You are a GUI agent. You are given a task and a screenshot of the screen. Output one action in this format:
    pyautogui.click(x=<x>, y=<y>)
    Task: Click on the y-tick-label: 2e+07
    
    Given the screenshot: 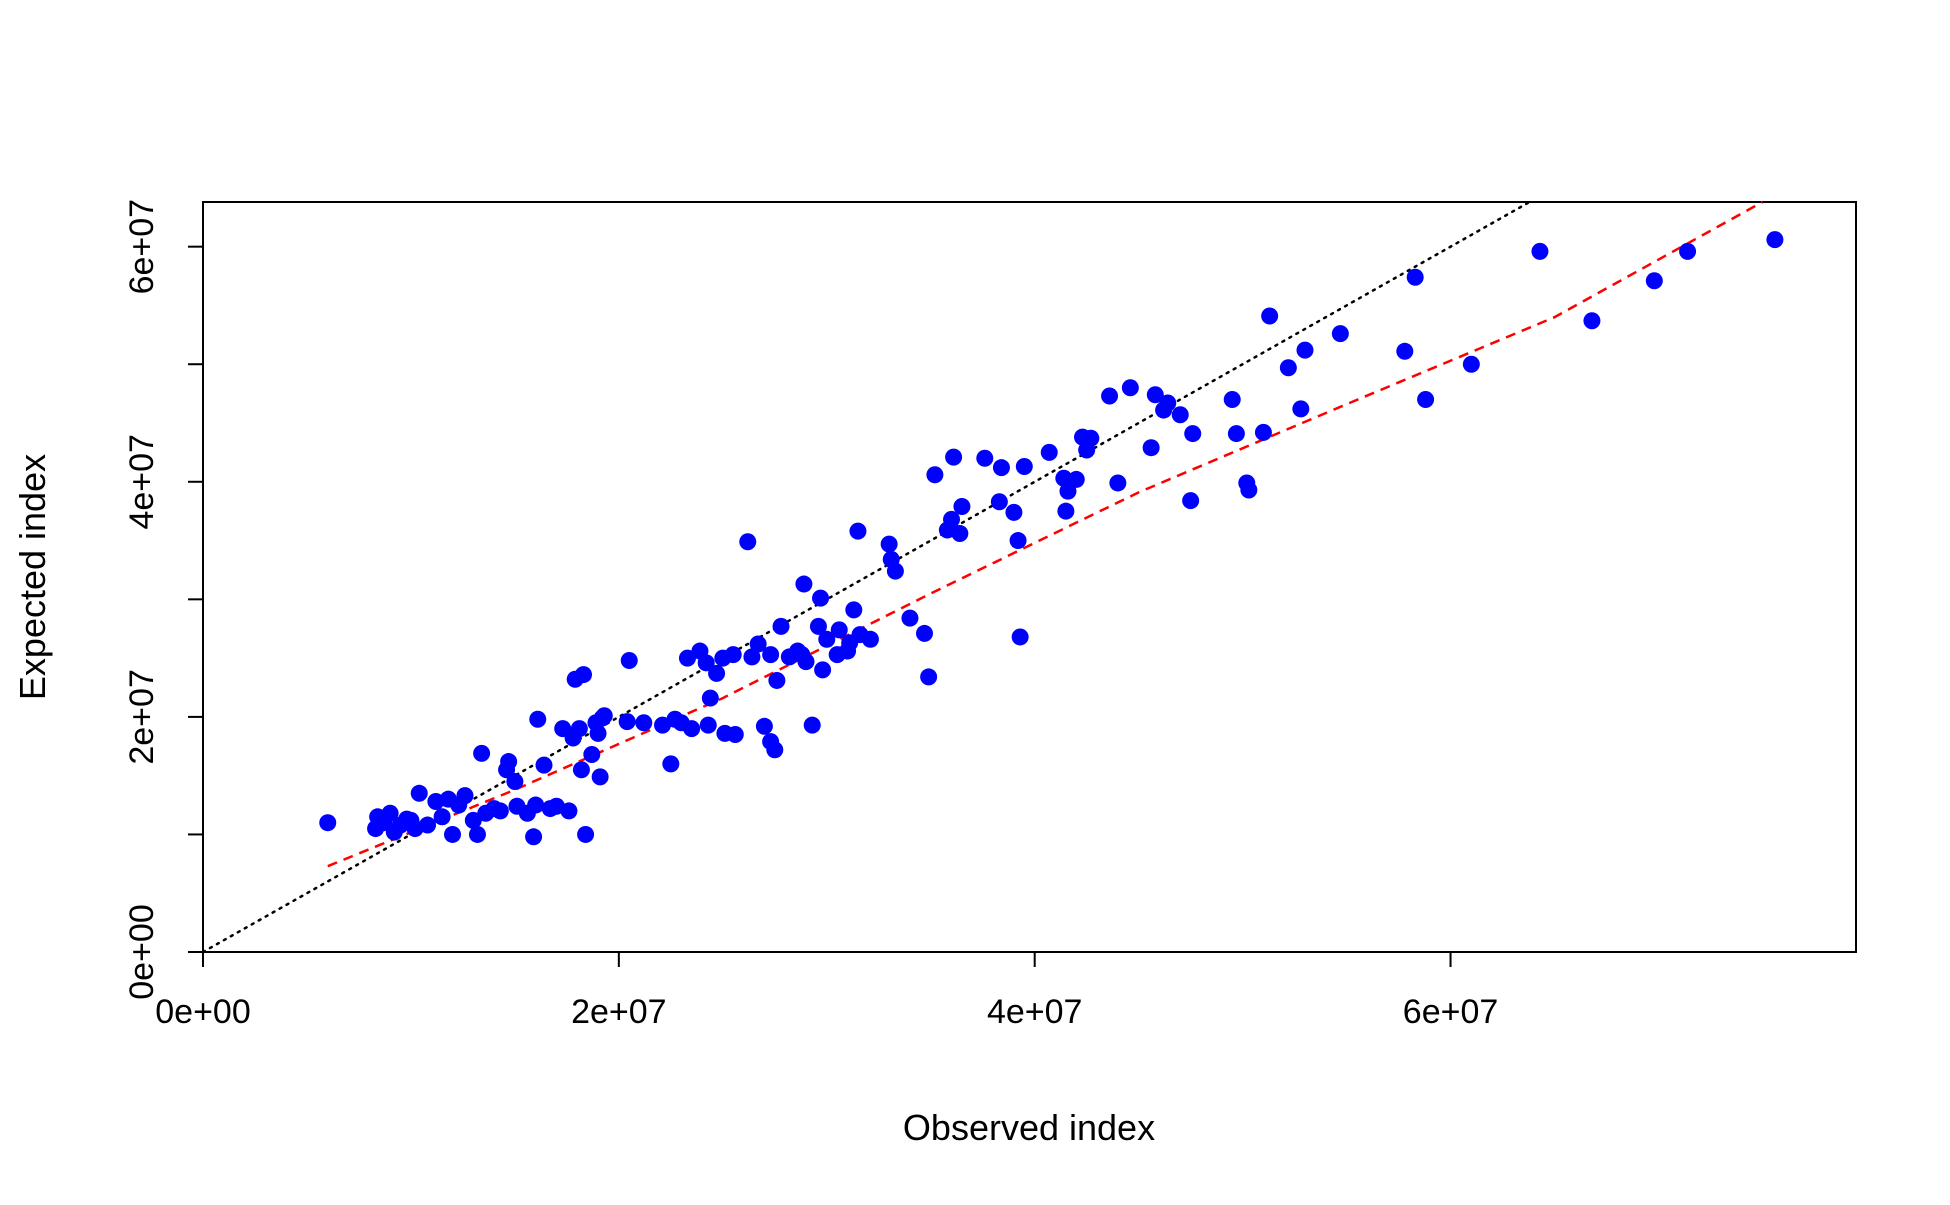 What is the action you would take?
    pyautogui.click(x=142, y=717)
    